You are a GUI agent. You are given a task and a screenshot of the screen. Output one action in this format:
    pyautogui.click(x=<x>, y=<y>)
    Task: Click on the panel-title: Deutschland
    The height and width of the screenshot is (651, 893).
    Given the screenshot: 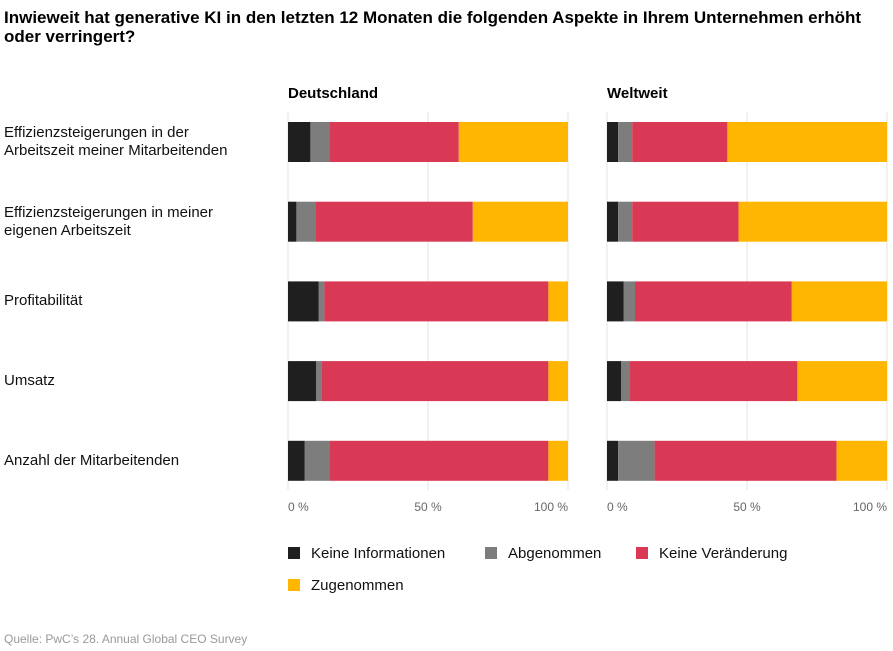 What is the action you would take?
    pyautogui.click(x=333, y=93)
    